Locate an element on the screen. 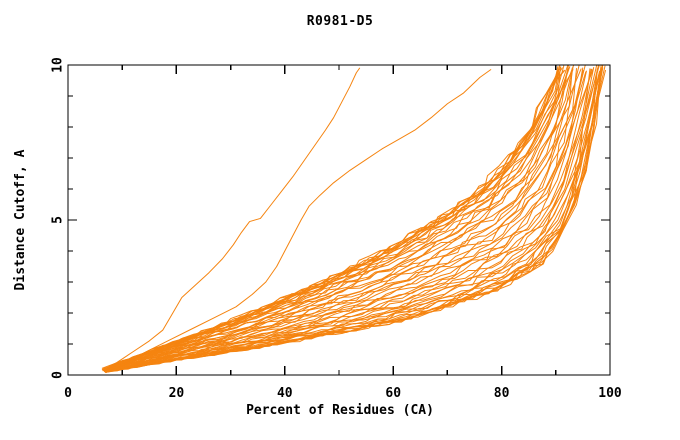 This screenshot has height=440, width=680. y-tick-label: 5 is located at coordinates (58, 220).